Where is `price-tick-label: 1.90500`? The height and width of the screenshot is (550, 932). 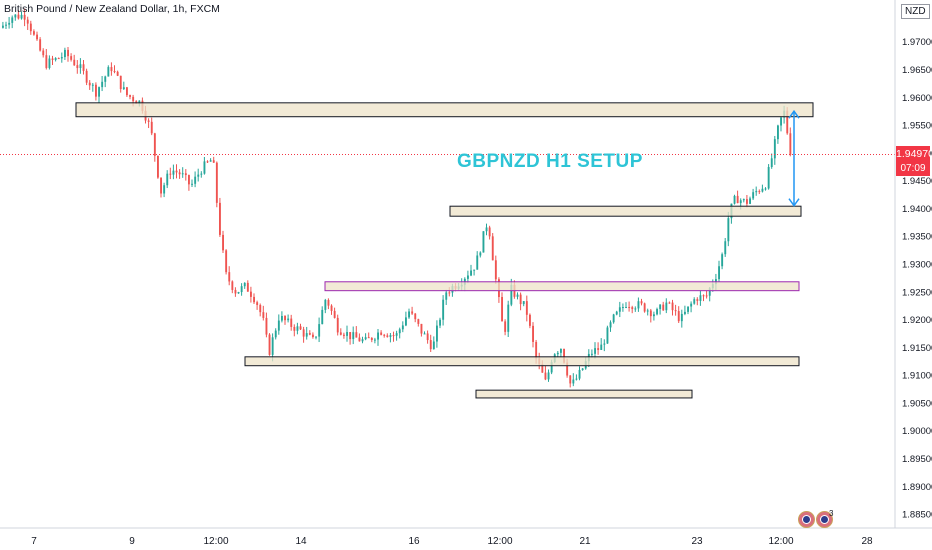 price-tick-label: 1.90500 is located at coordinates (917, 403).